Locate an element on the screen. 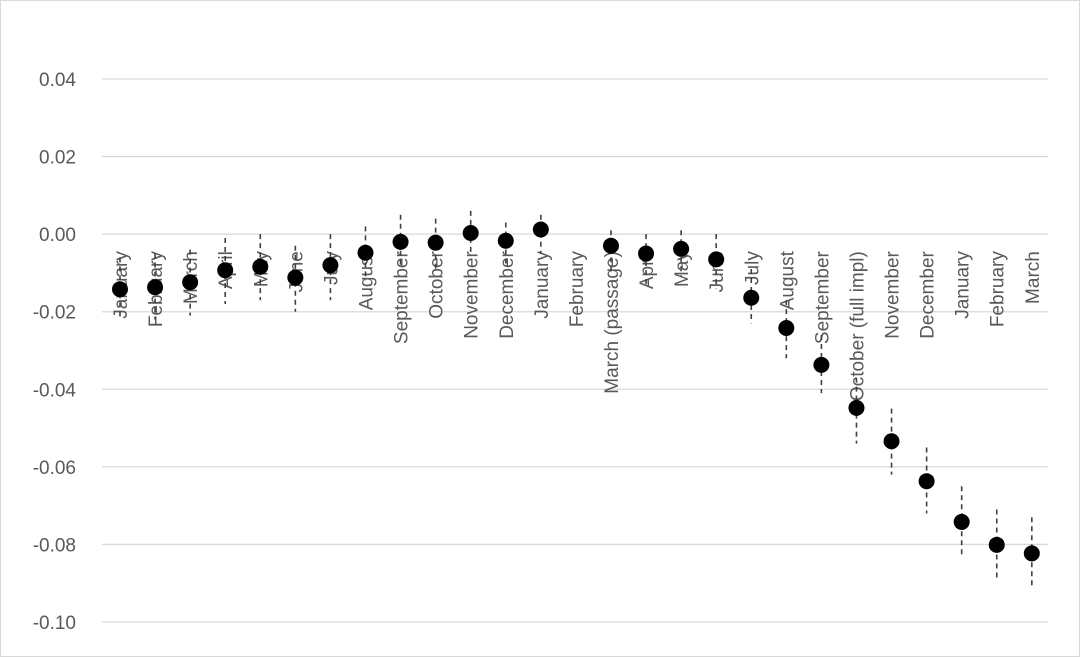 The width and height of the screenshot is (1080, 657). y-tick-label: -0.06 is located at coordinates (54, 468).